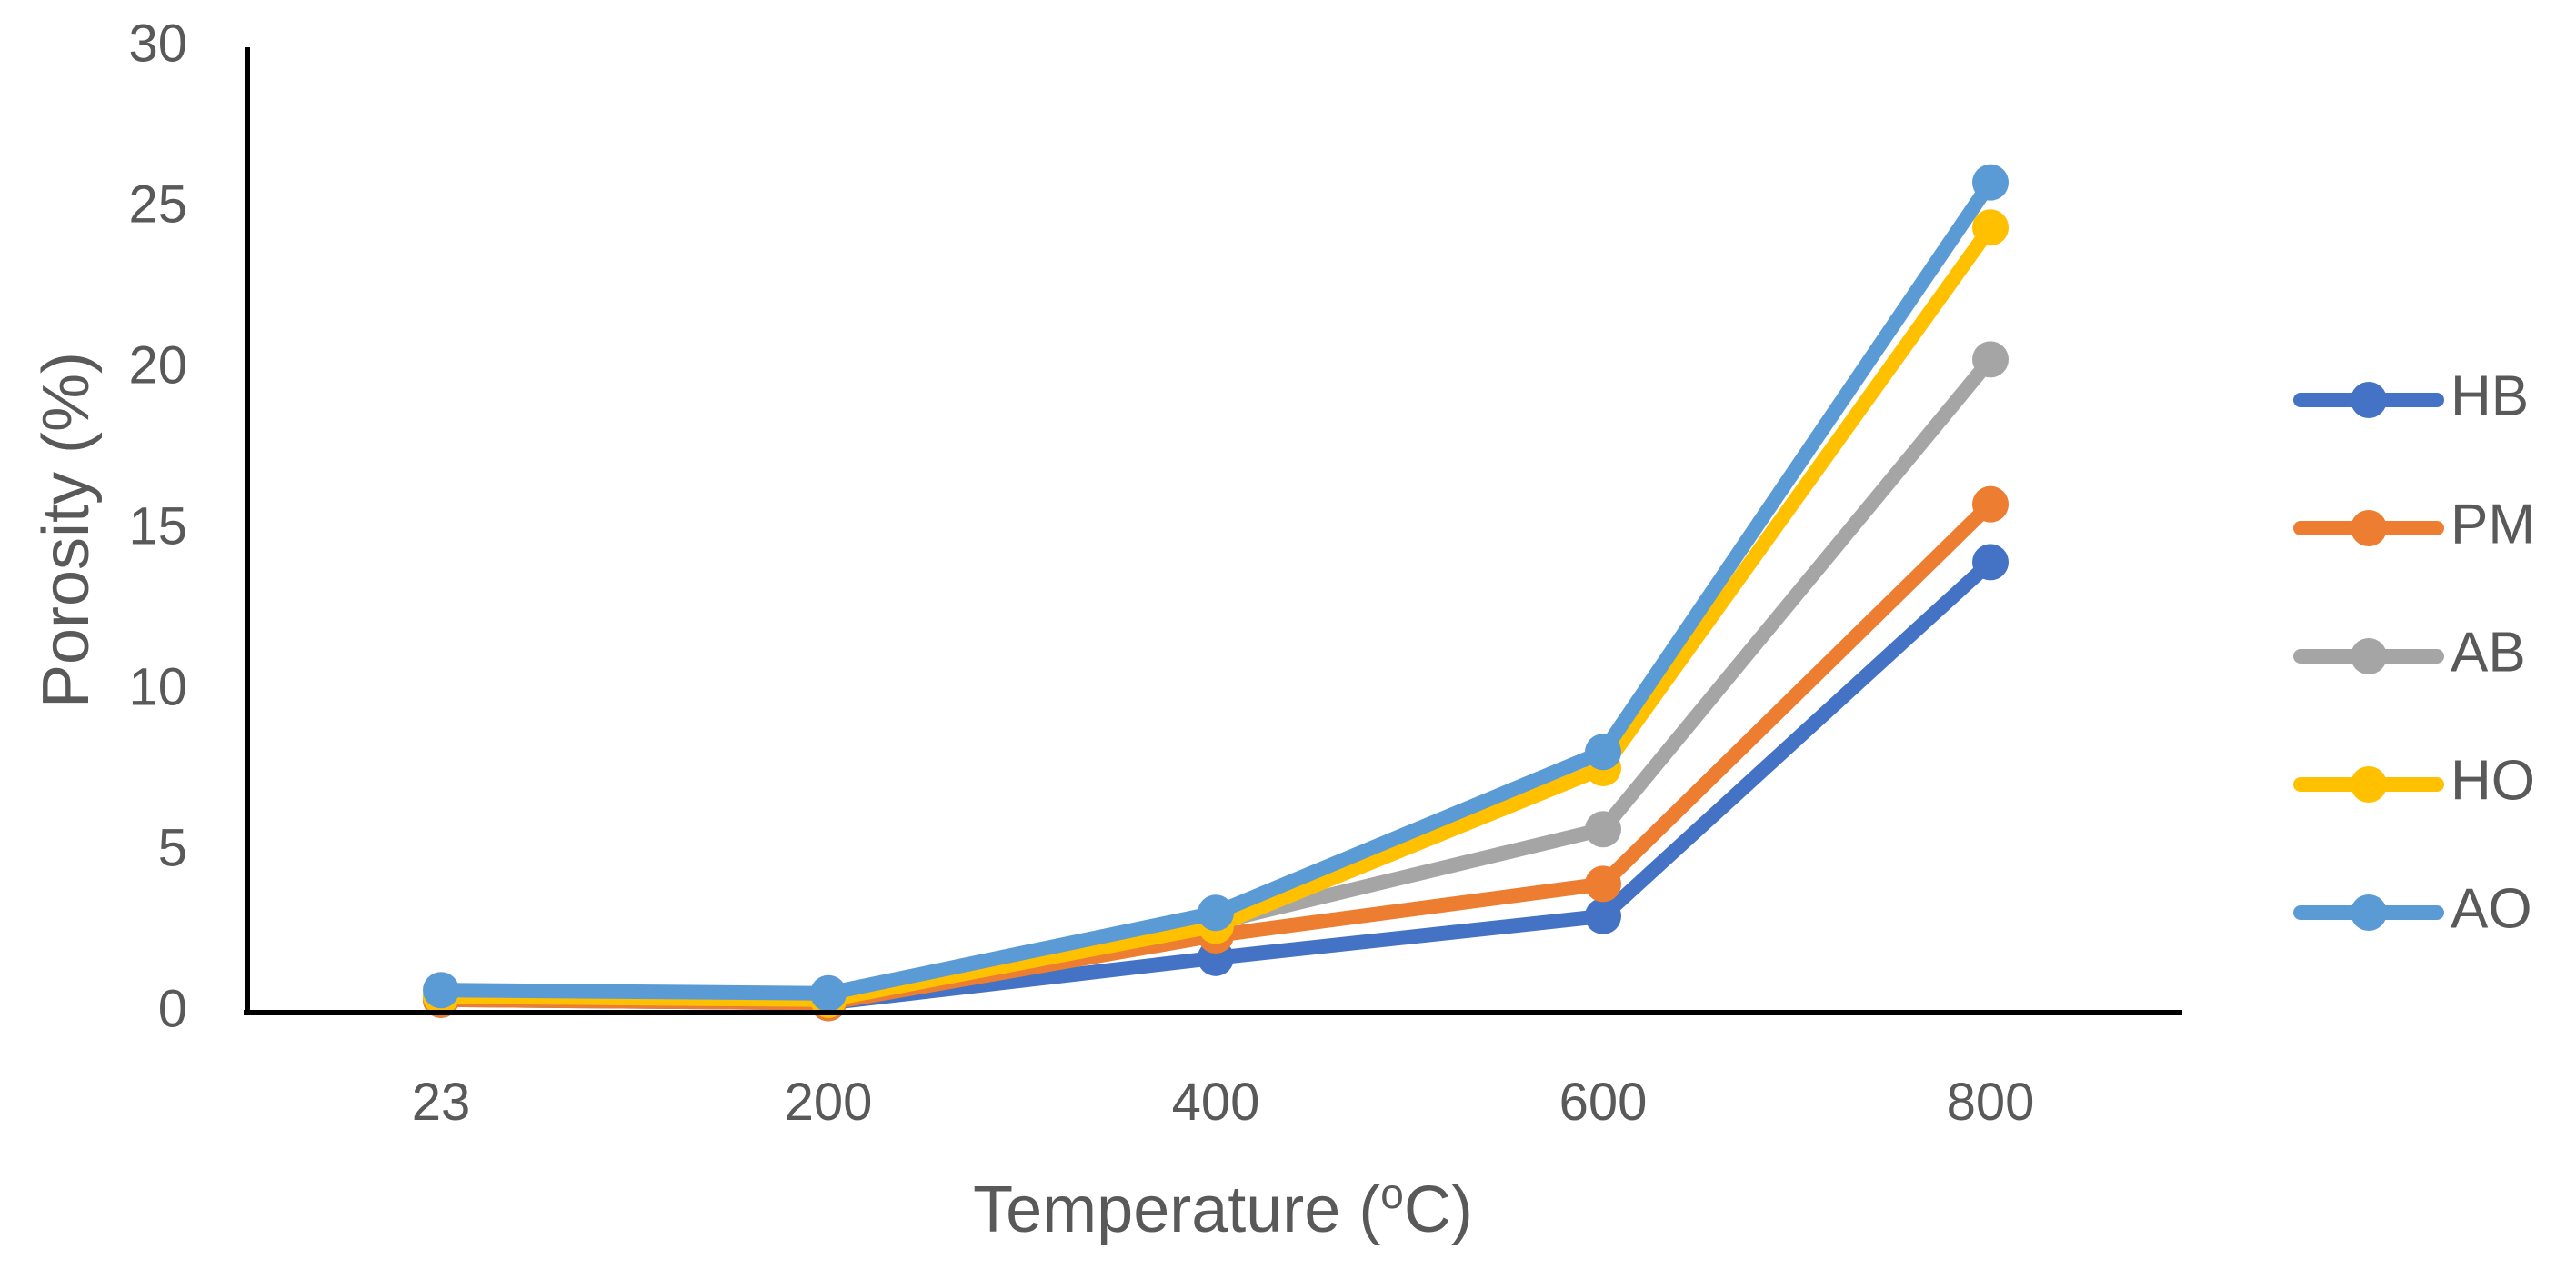  Describe the element at coordinates (66, 530) in the screenshot. I see `y-axis-title: Porosity (%)` at that location.